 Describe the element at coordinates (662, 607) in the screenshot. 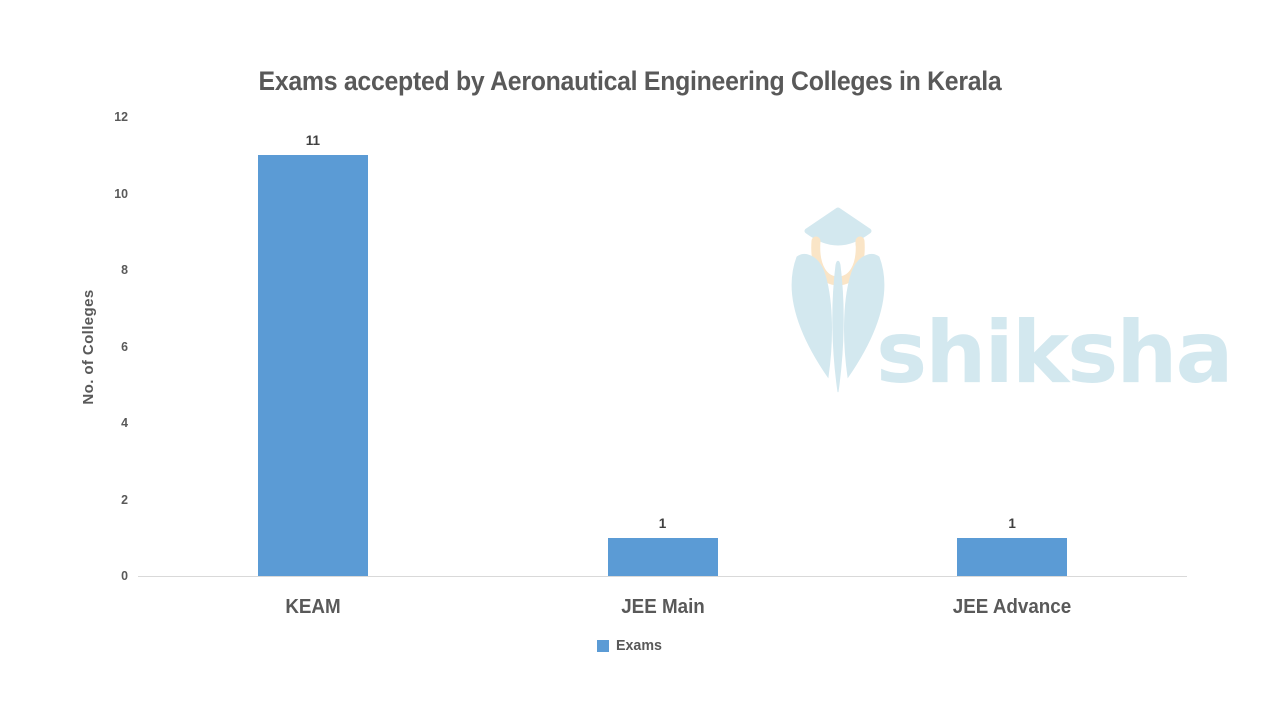

I see `x-label-jee-main: JEE Main` at that location.